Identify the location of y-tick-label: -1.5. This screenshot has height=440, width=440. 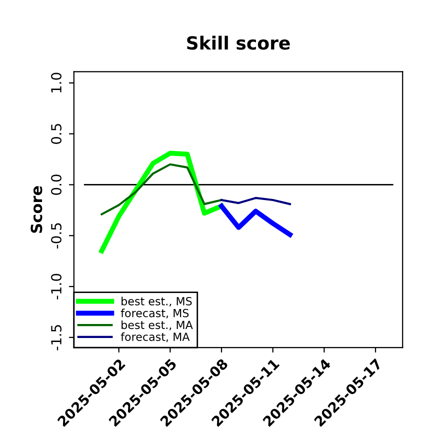
(56, 337).